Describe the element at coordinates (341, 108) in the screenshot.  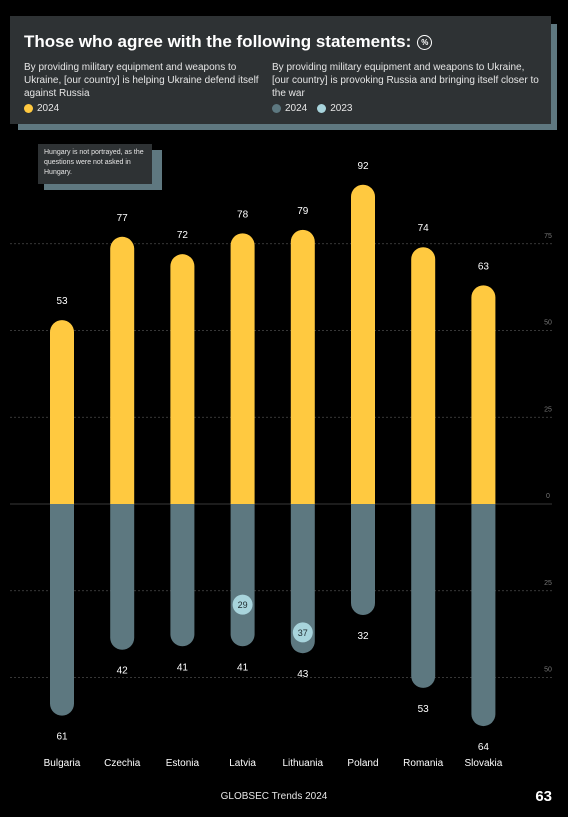
I see `legend-label: 2023` at that location.